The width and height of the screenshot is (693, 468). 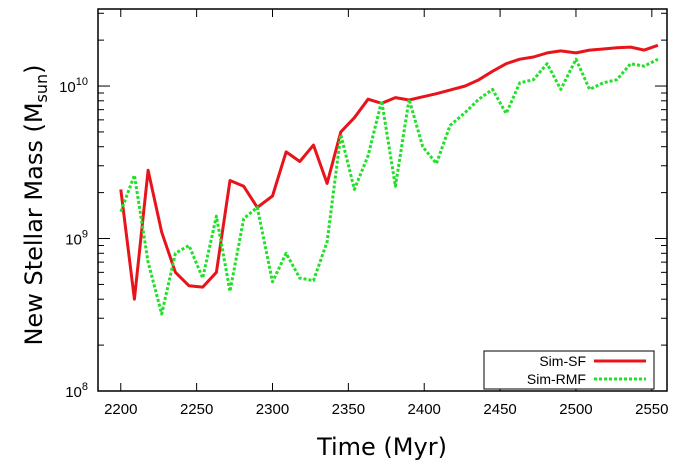 I want to click on y-axis-title-main: New Stellar Mass (M, so click(x=34, y=223).